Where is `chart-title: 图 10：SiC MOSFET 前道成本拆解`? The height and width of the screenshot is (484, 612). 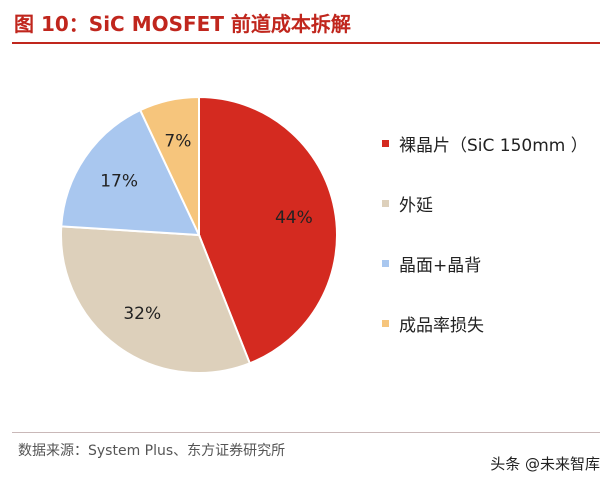 chart-title: 图 10：SiC MOSFET 前道成本拆解 is located at coordinates (182, 24).